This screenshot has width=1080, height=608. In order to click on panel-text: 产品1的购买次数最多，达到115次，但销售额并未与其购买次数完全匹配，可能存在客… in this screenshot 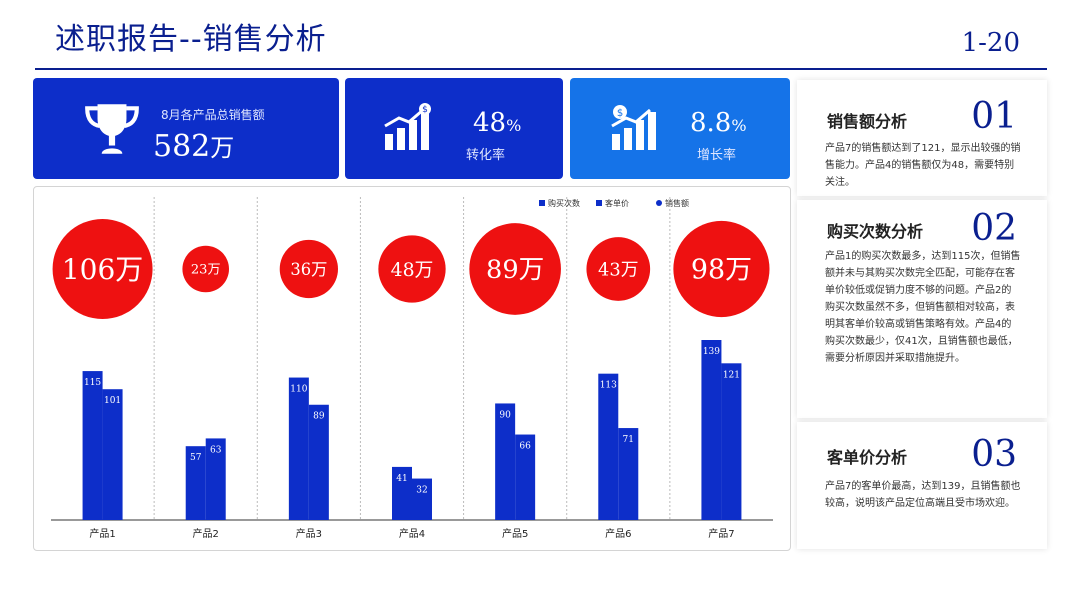, I will do `click(923, 307)`.